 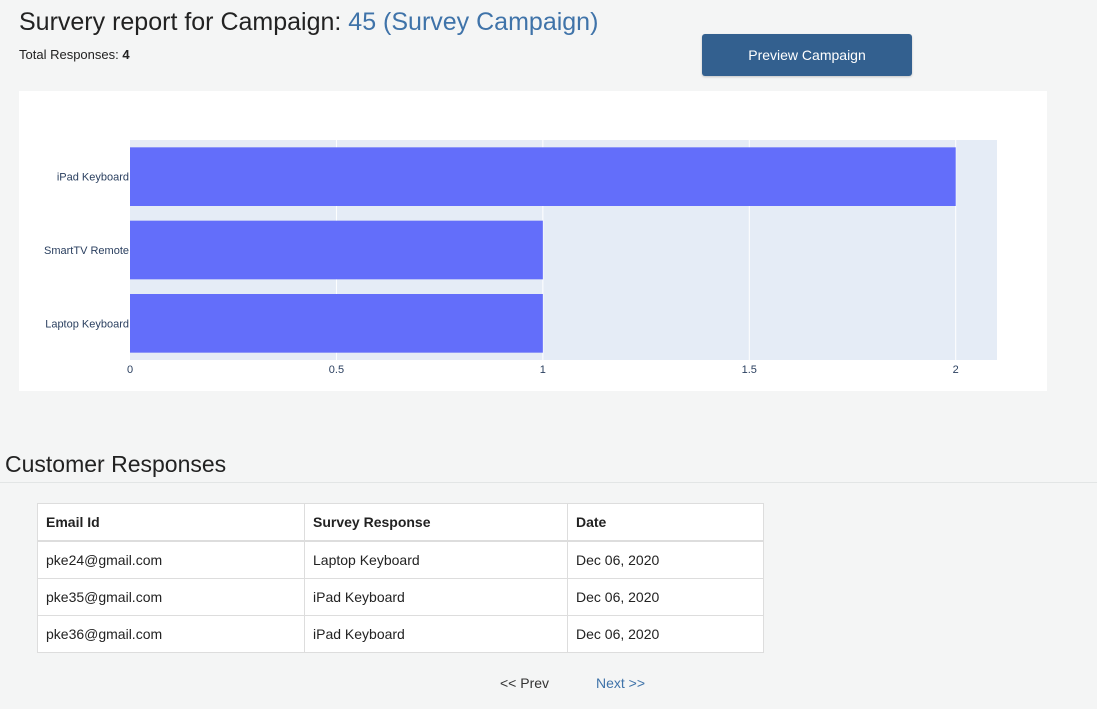 What do you see at coordinates (543, 370) in the screenshot?
I see `x-tick-label: 1` at bounding box center [543, 370].